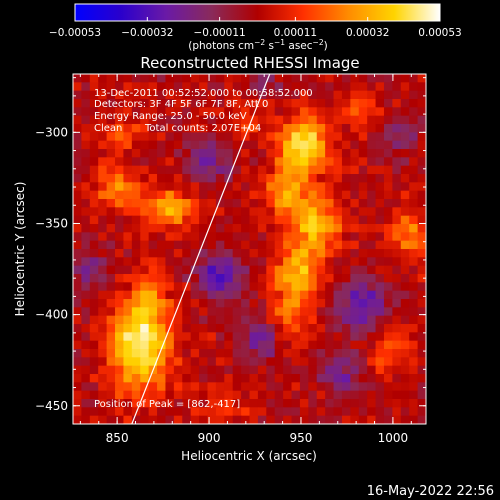 The width and height of the screenshot is (500, 500). Describe the element at coordinates (202, 128) in the screenshot. I see `annotation-total-counts: Total counts: 2.07E+04` at that location.